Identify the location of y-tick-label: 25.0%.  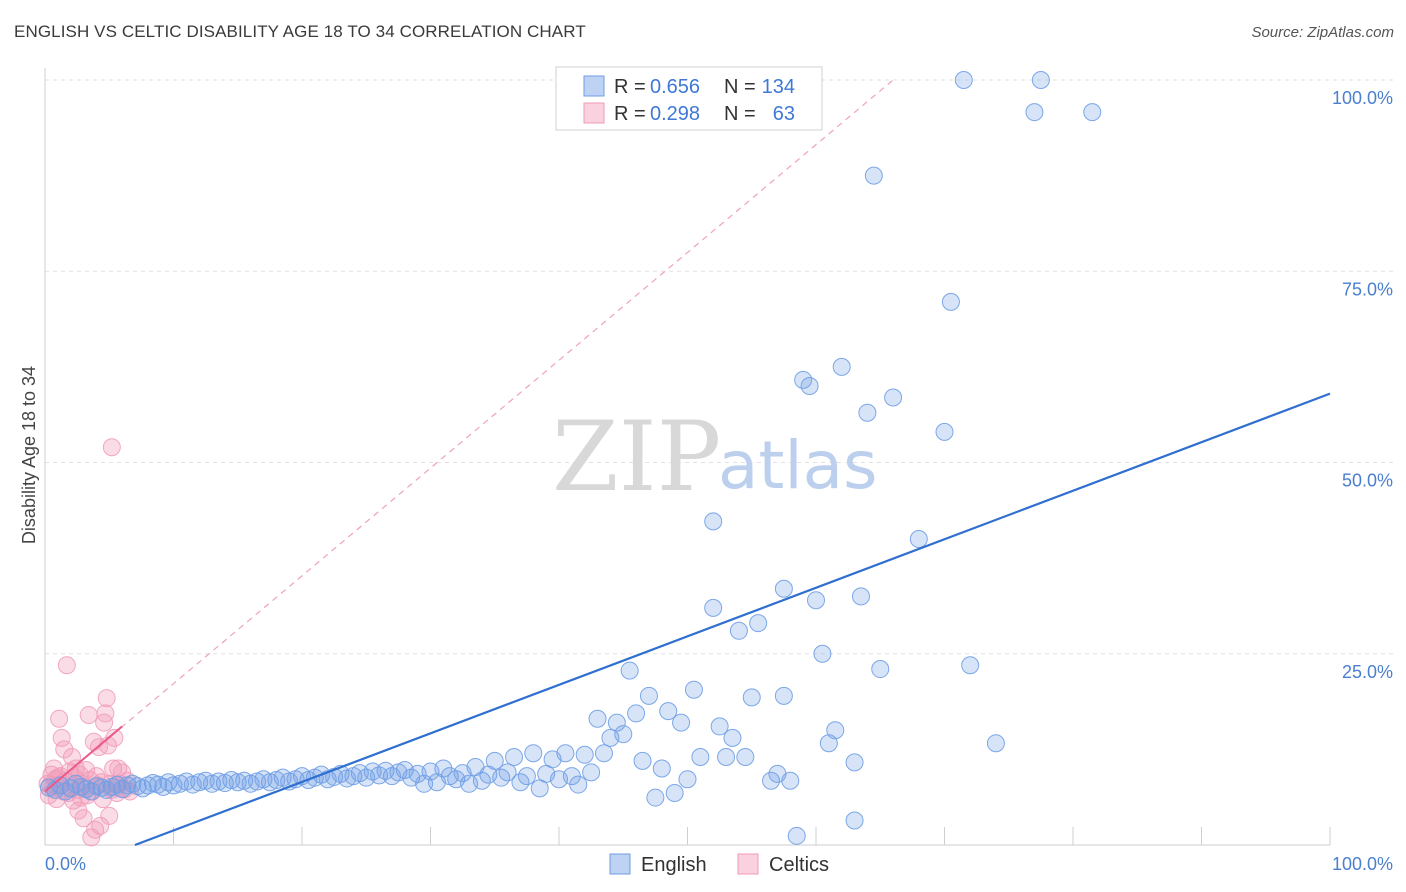
(1367, 672).